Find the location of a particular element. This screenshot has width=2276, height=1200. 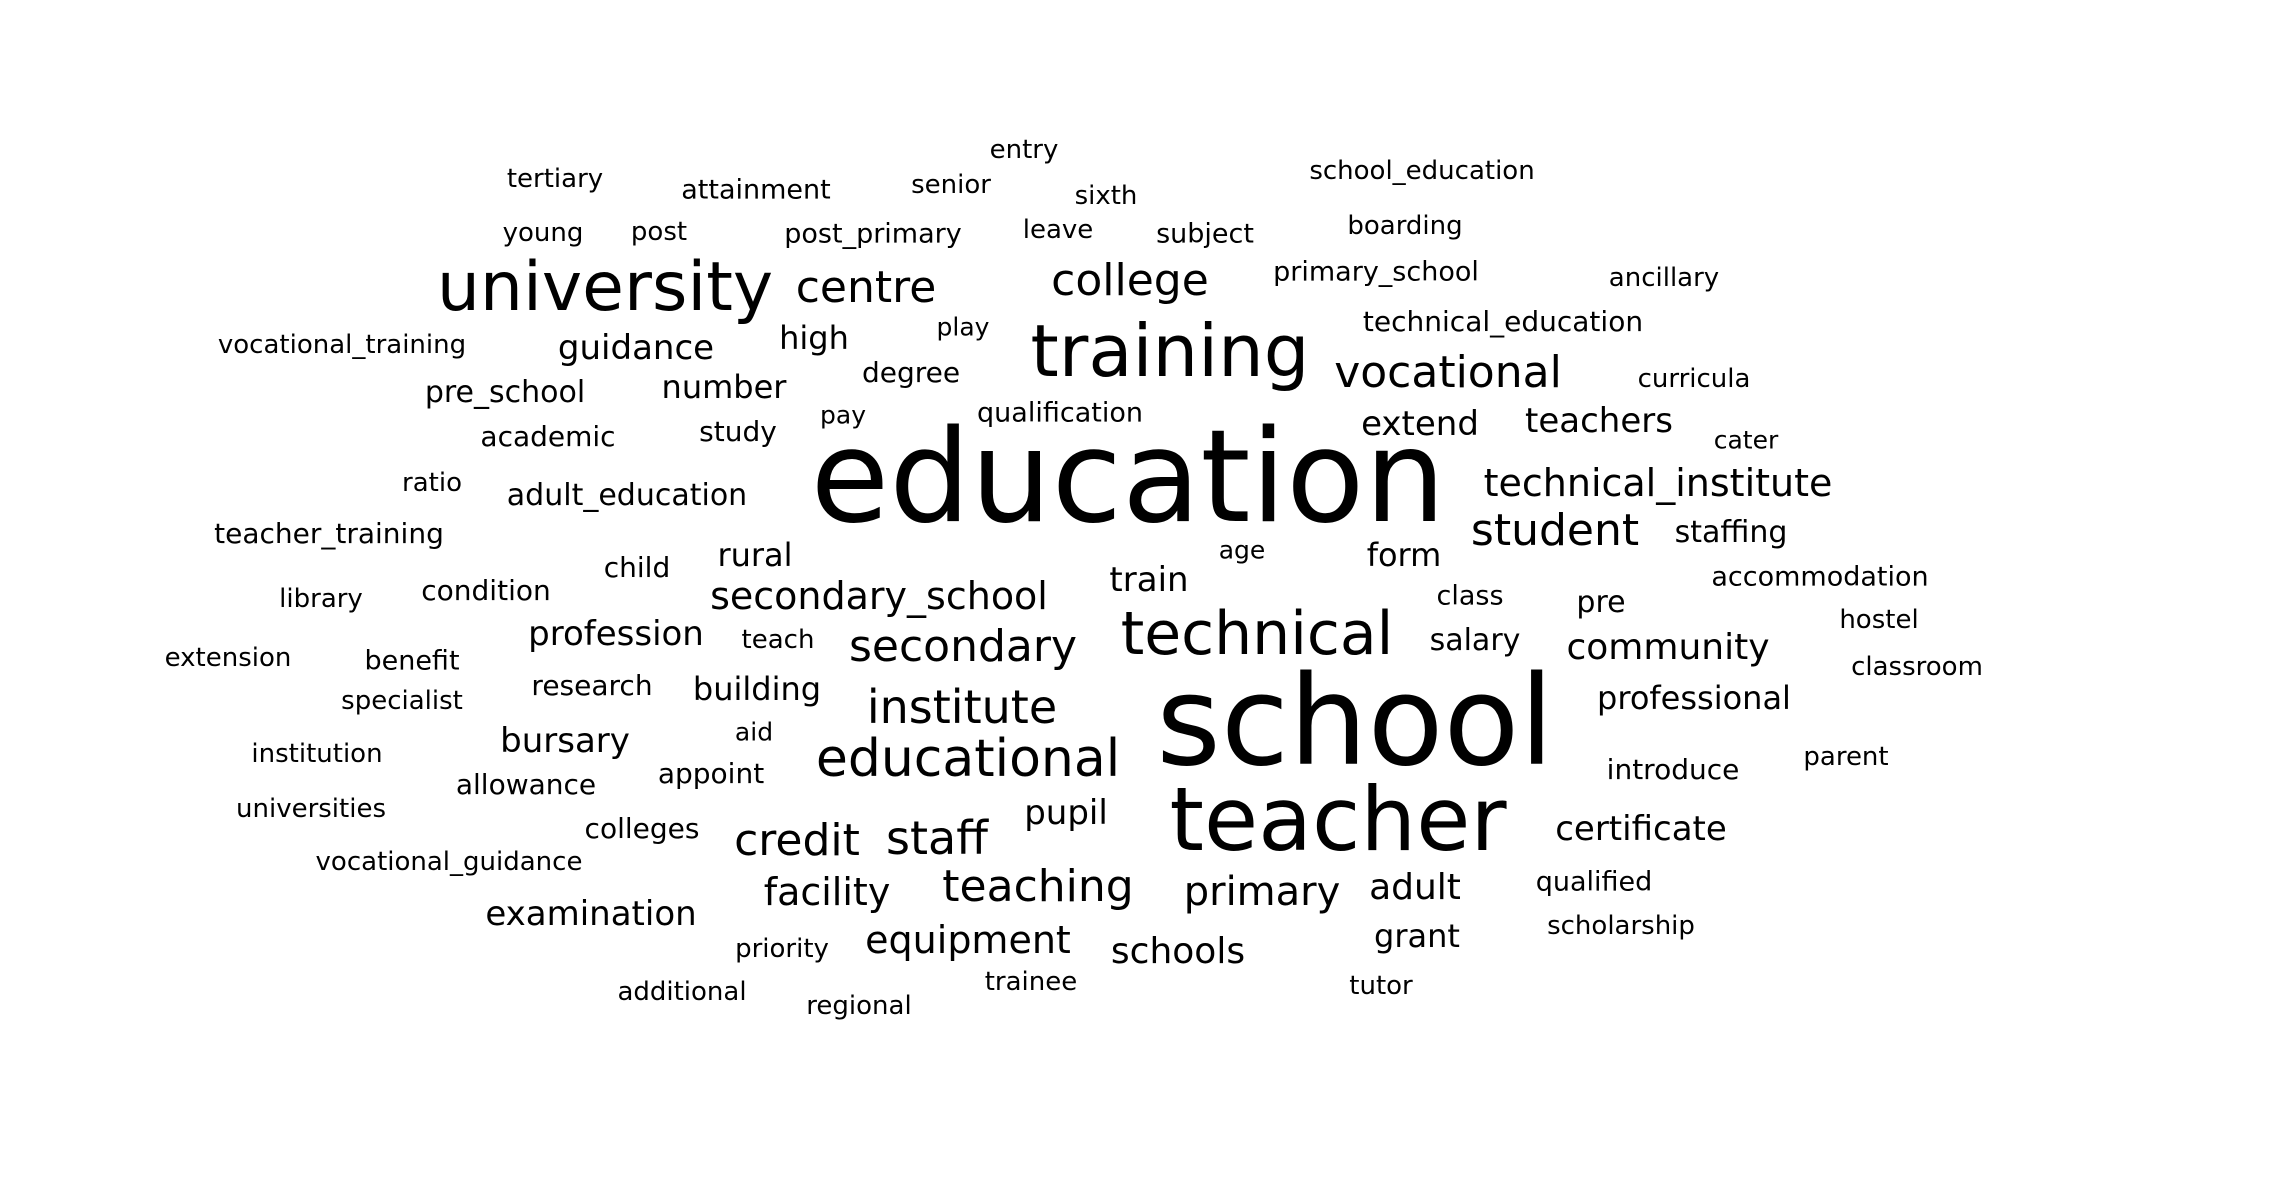

word: specialist is located at coordinates (402, 701).